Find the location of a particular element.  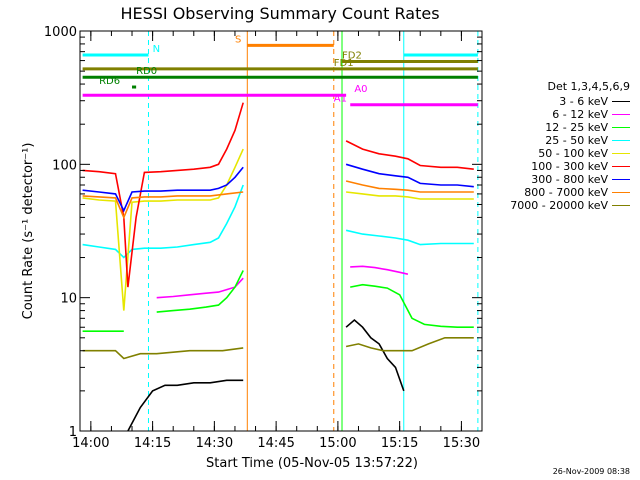

x-tick-label: 14:30 is located at coordinates (214, 443).